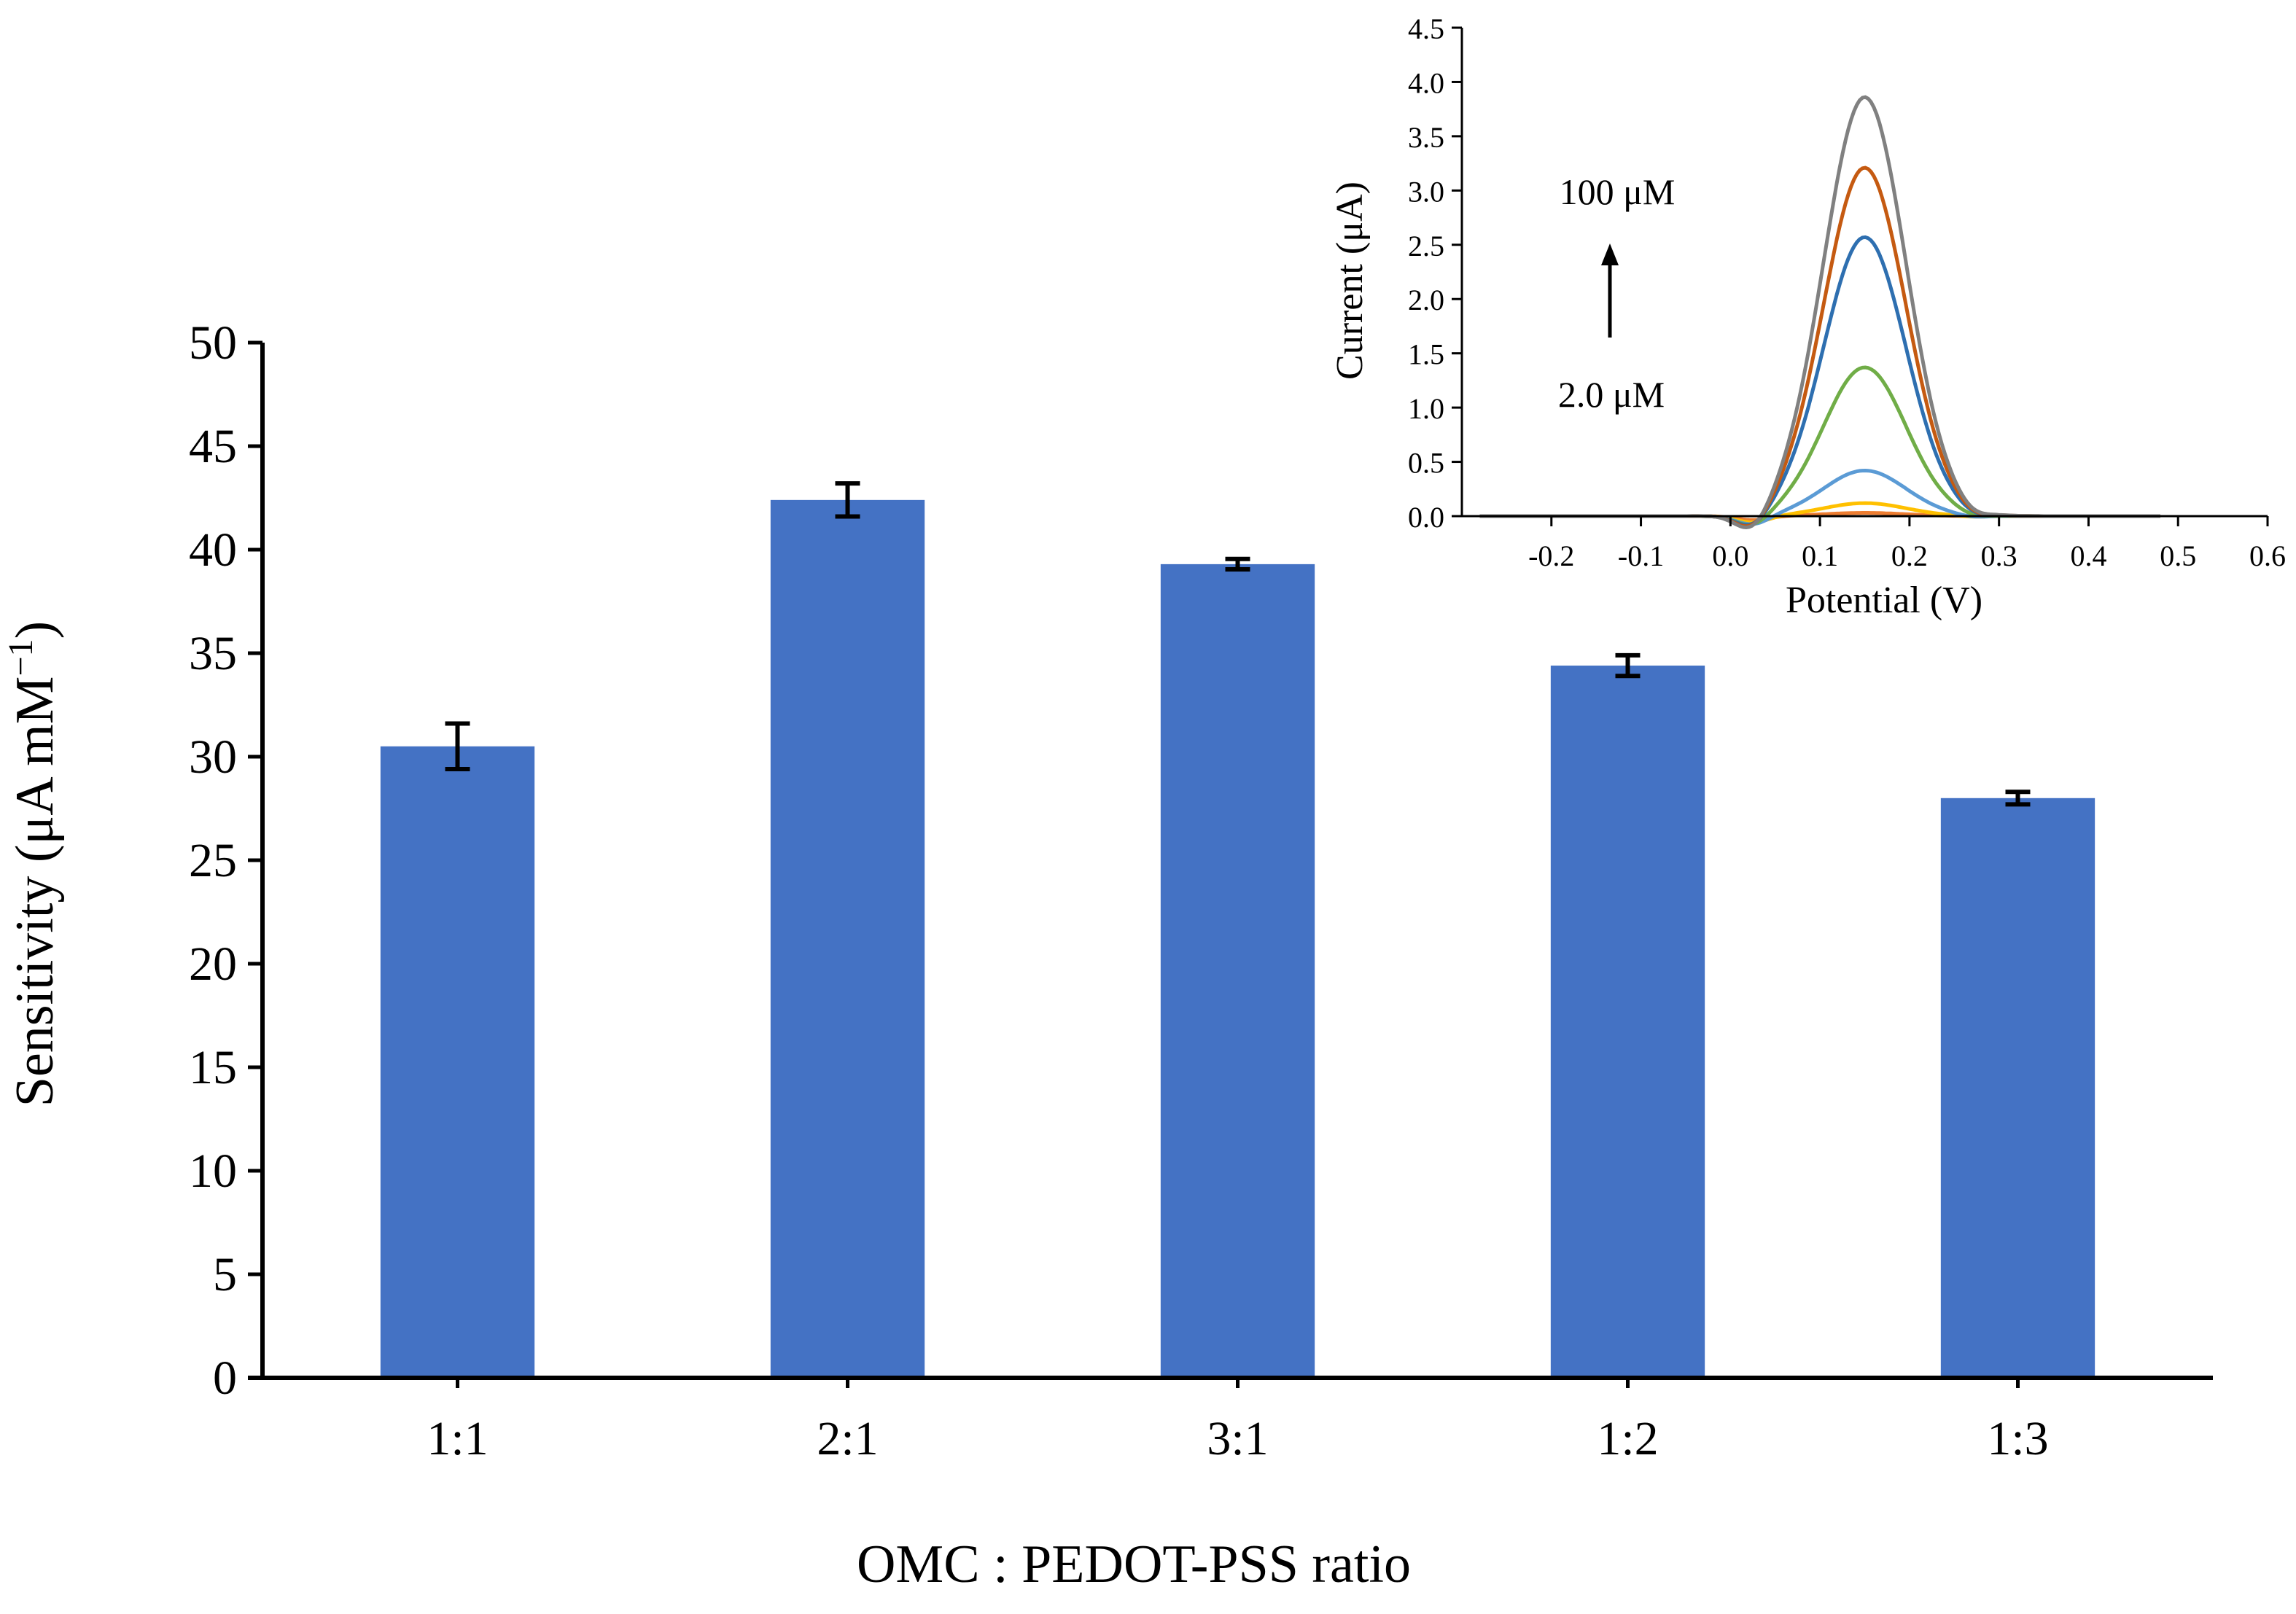 The height and width of the screenshot is (1614, 2296). Describe the element at coordinates (1426, 463) in the screenshot. I see `inset-y-tick-label: 0.5` at that location.